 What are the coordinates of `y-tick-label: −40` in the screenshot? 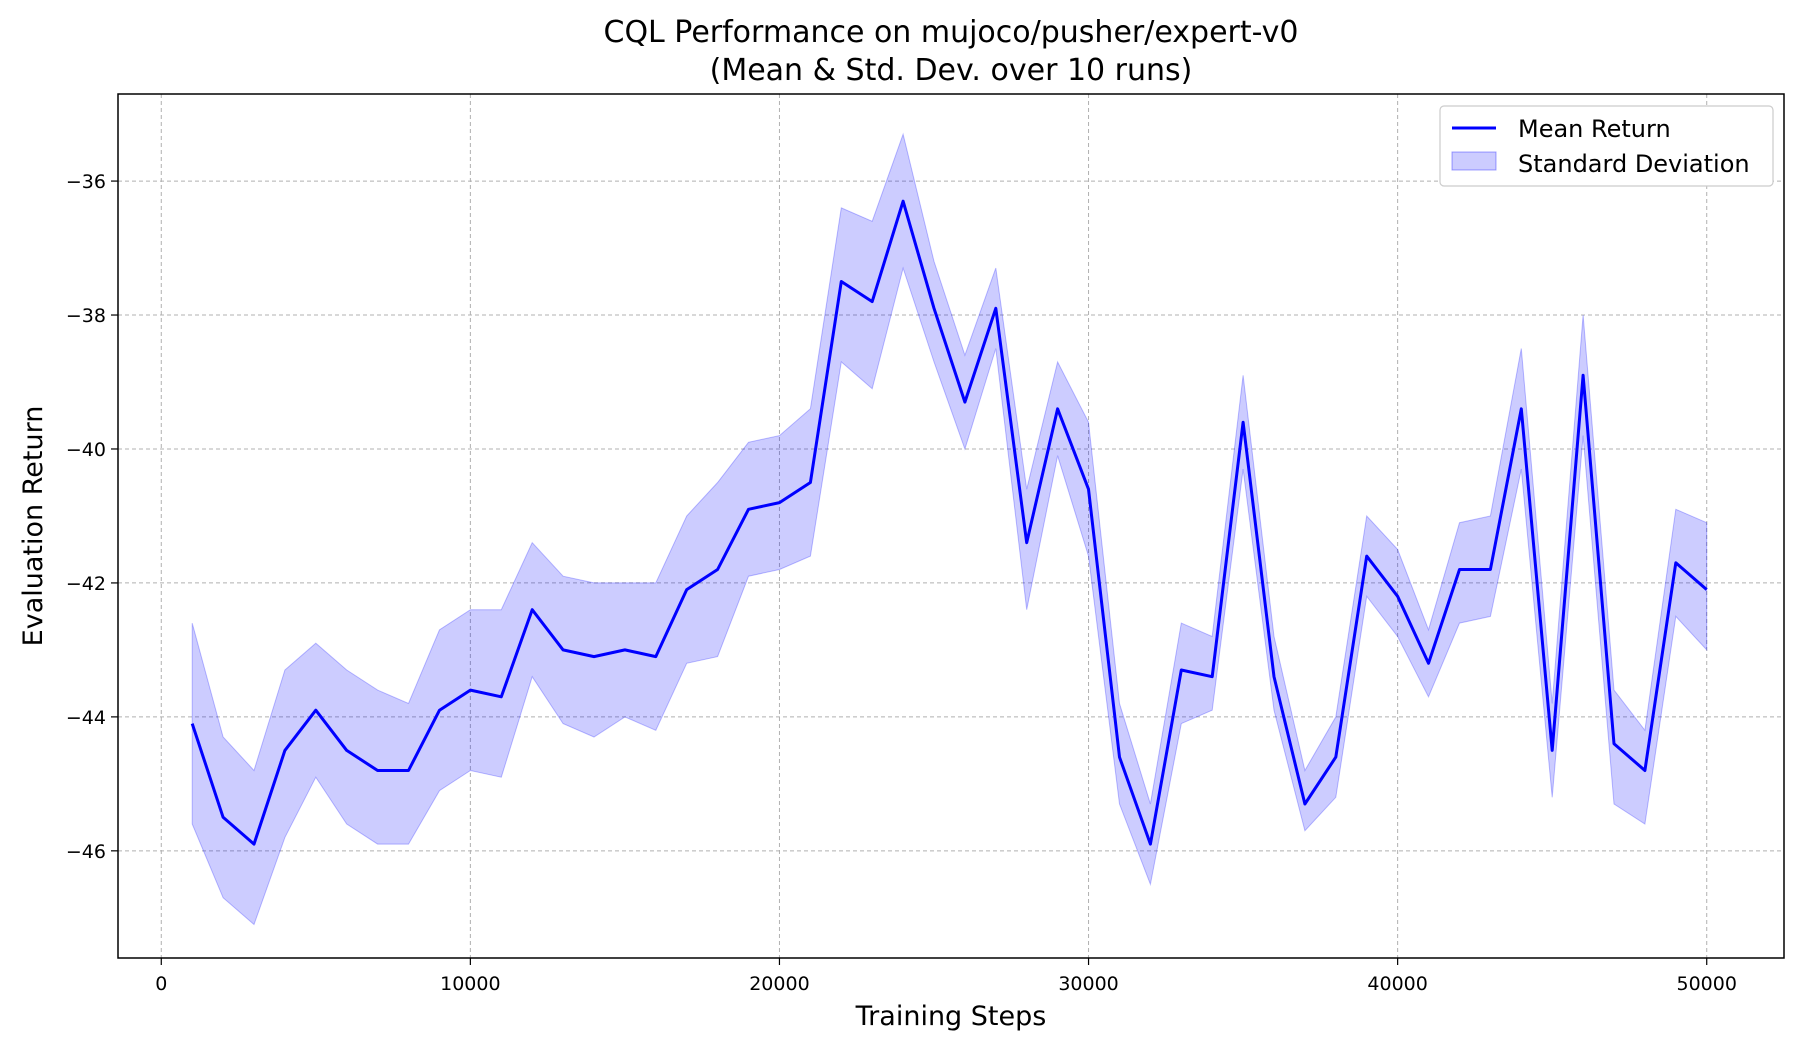 It's located at (86, 450).